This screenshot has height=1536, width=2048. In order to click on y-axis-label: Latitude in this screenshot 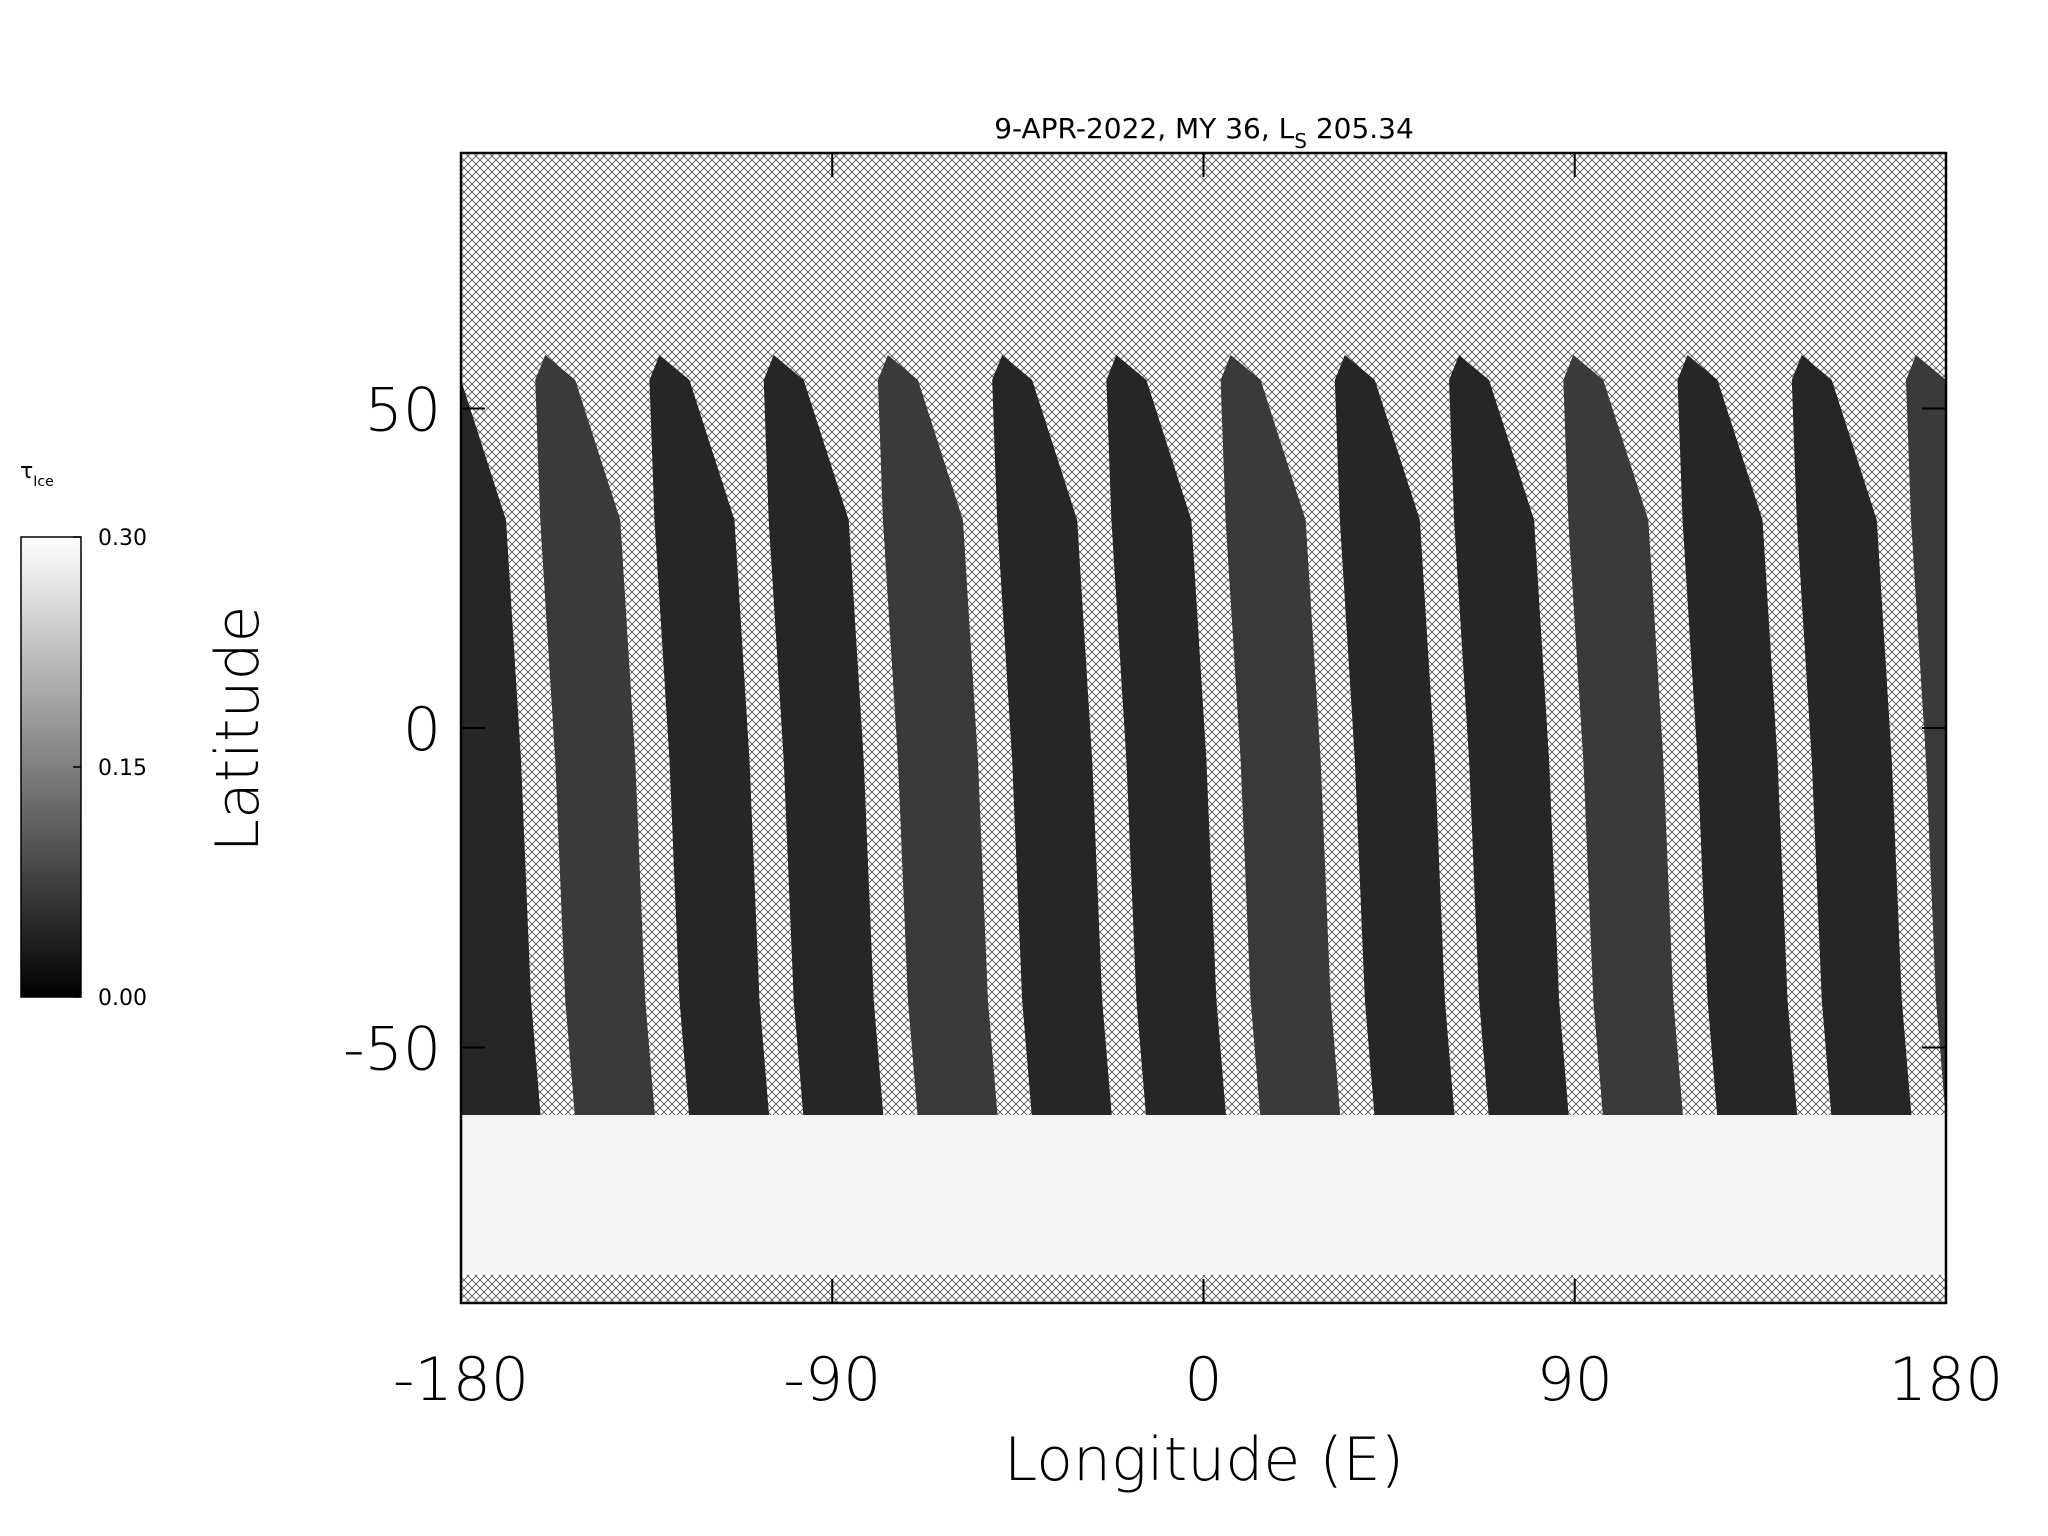, I will do `click(238, 729)`.